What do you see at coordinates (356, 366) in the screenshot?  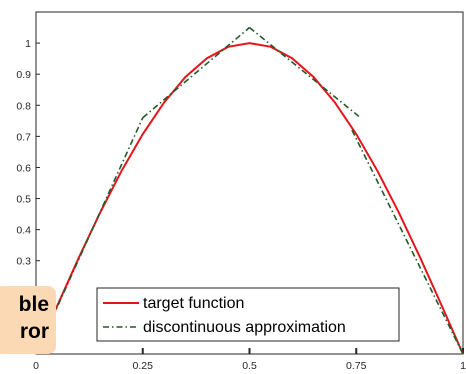 I see `x-tick-label-3: 0.75` at bounding box center [356, 366].